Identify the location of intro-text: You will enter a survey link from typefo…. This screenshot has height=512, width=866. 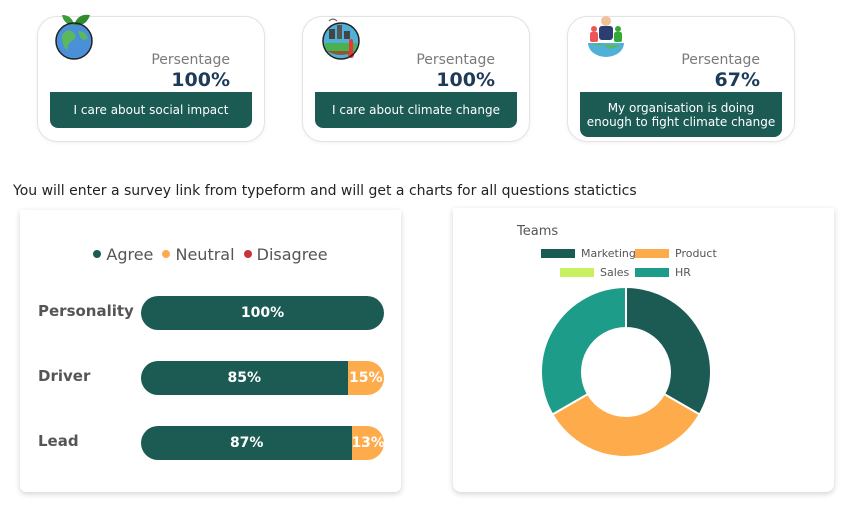
(325, 191).